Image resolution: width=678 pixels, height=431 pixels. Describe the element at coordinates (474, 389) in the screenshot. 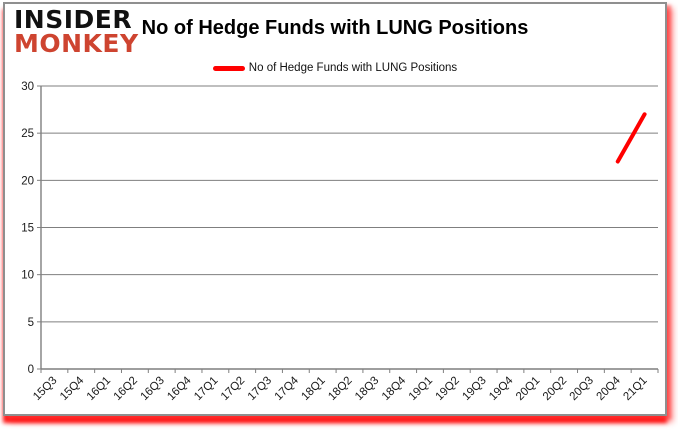

I see `x-tick-label: 19Q3` at that location.